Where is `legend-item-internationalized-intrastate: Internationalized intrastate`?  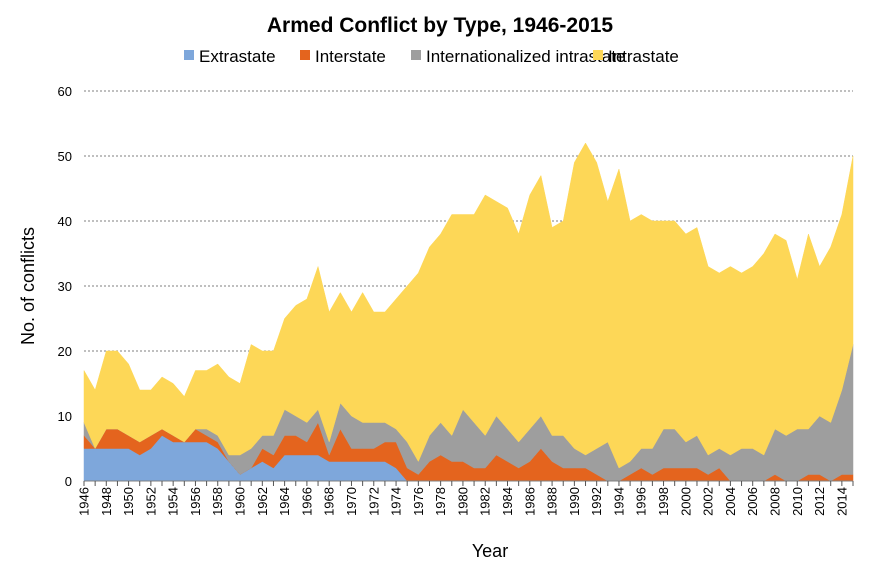
legend-item-internationalized-intrastate: Internationalized intrastate is located at coordinates (518, 56).